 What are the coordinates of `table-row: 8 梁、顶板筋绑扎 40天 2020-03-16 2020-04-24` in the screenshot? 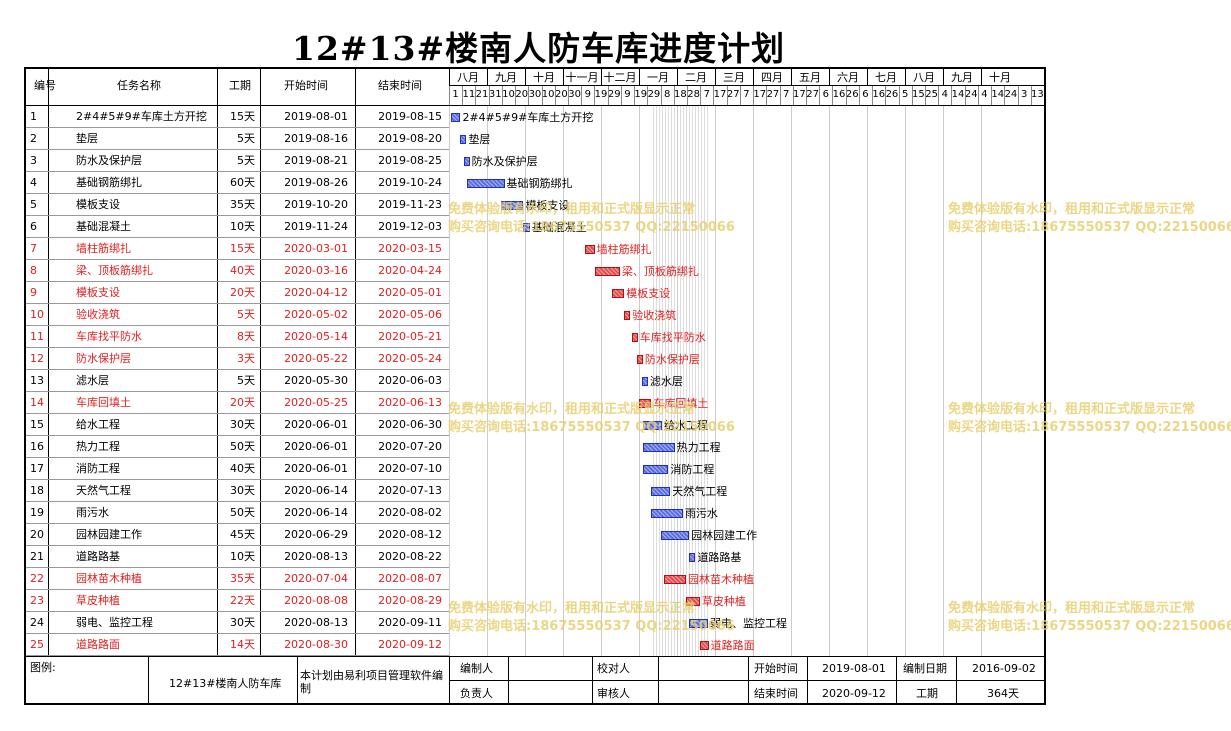 It's located at (237, 271).